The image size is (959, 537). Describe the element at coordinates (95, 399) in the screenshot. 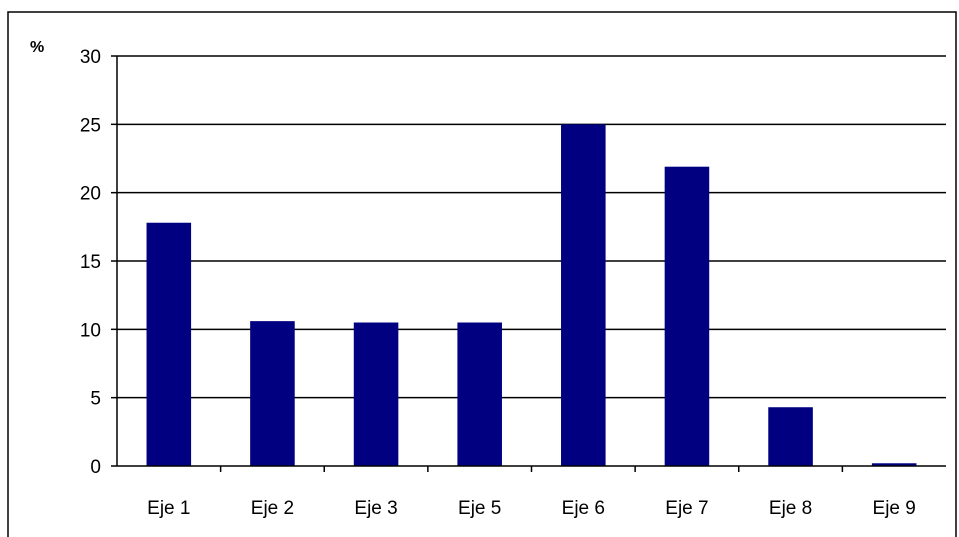

I see `y-tick-label: 5` at that location.